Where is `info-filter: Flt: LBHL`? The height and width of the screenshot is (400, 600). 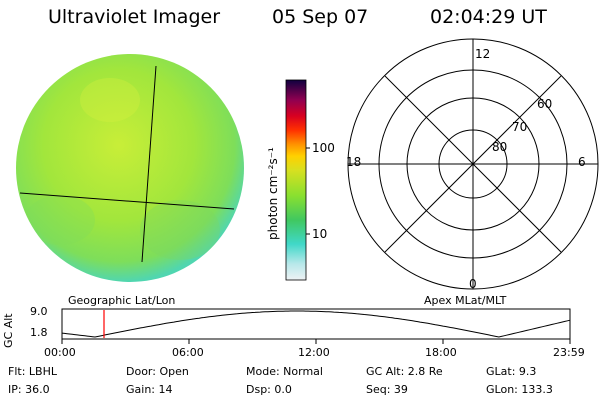 info-filter: Flt: LBHL is located at coordinates (32, 371).